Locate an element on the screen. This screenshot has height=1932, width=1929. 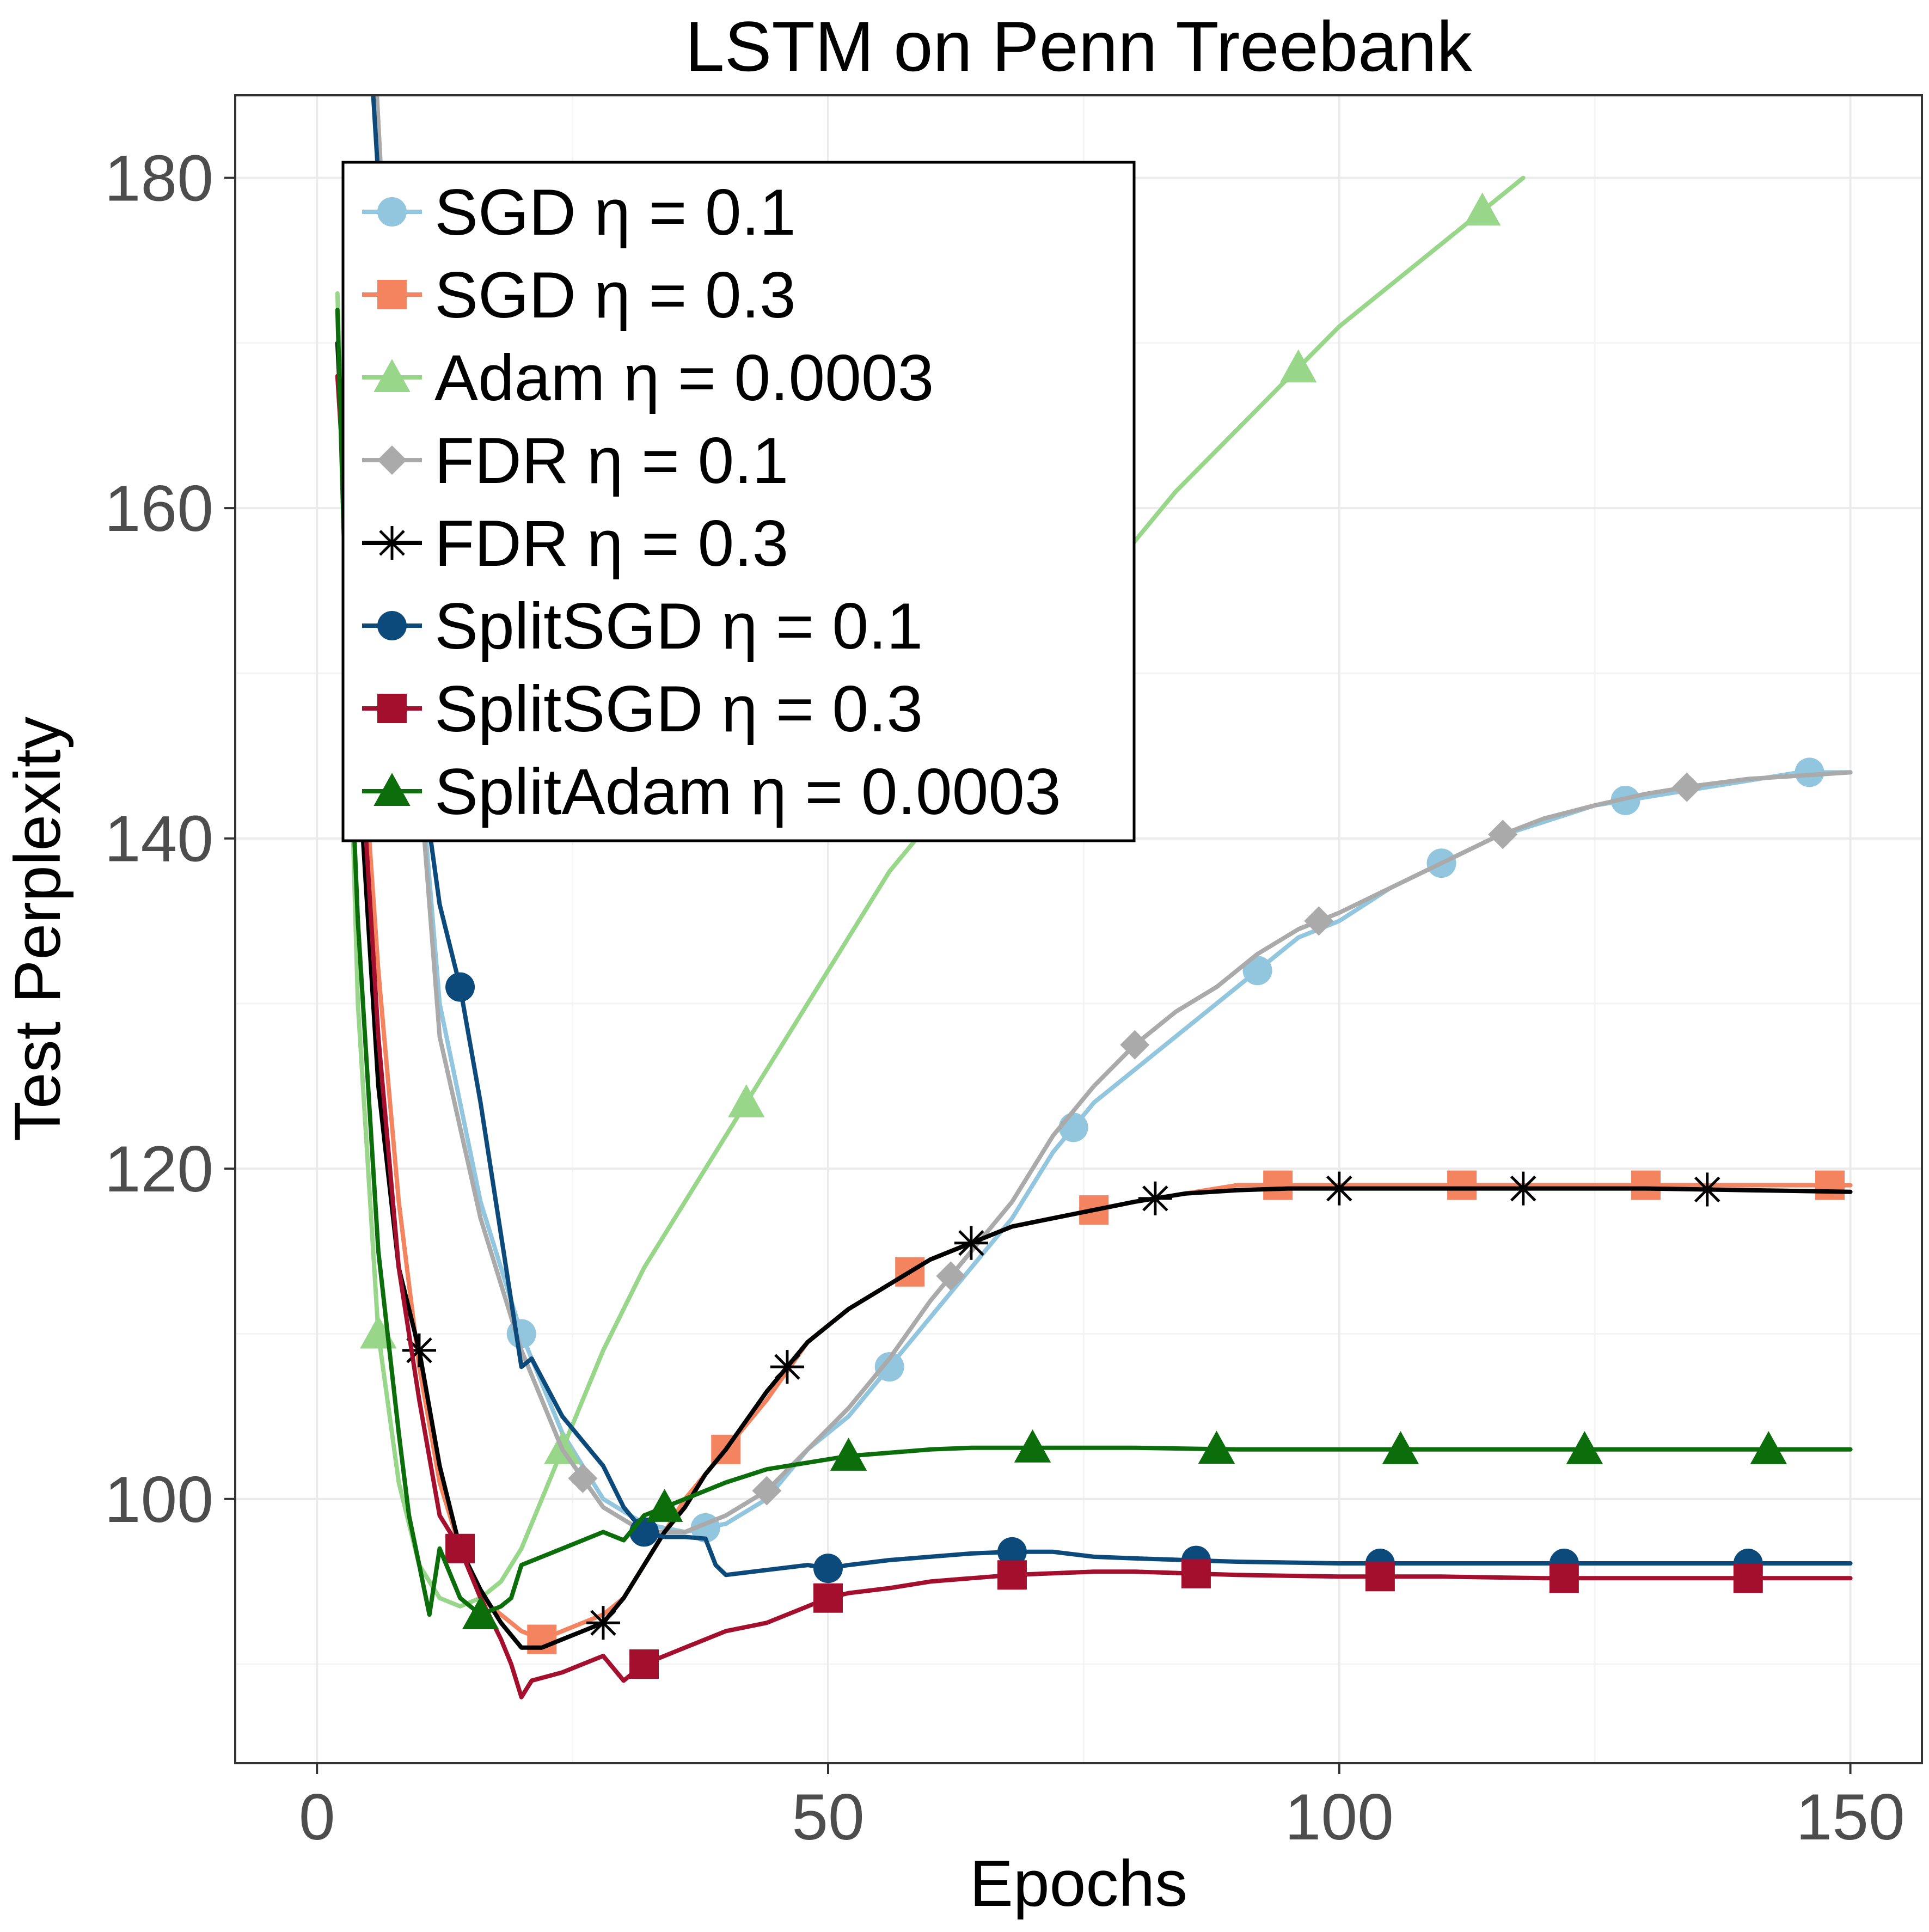
legend-item: FDR η = 0.1 is located at coordinates (575, 461).